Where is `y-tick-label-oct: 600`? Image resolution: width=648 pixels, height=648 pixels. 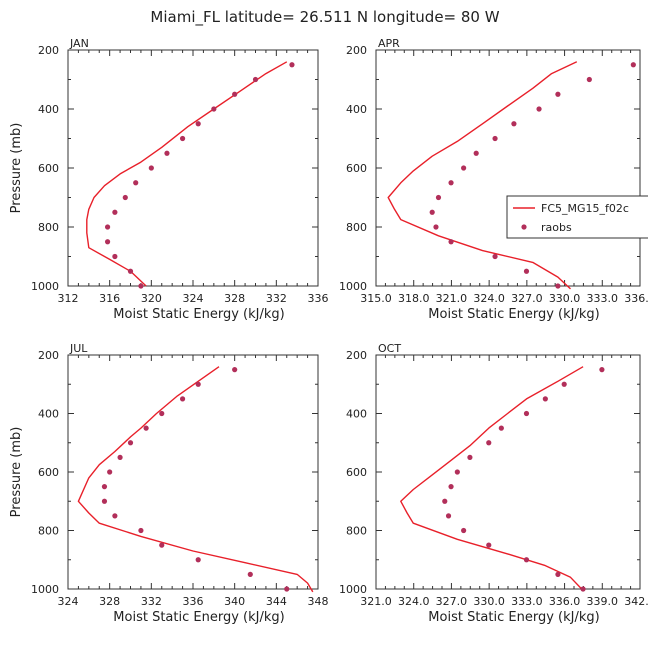
y-tick-label-oct: 600 is located at coordinates (356, 472).